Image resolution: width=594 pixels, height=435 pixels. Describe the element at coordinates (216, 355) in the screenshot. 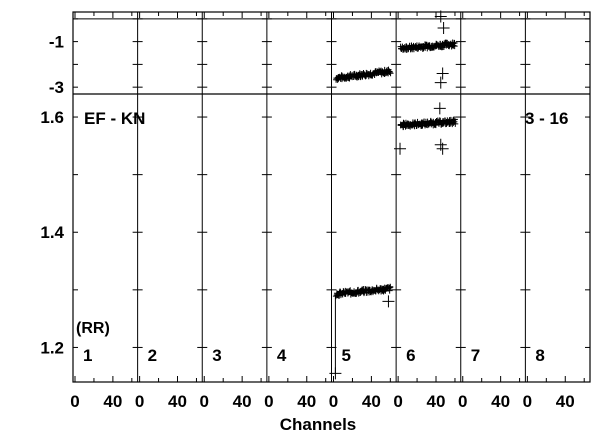

I see `channel-panel-label: 3` at that location.